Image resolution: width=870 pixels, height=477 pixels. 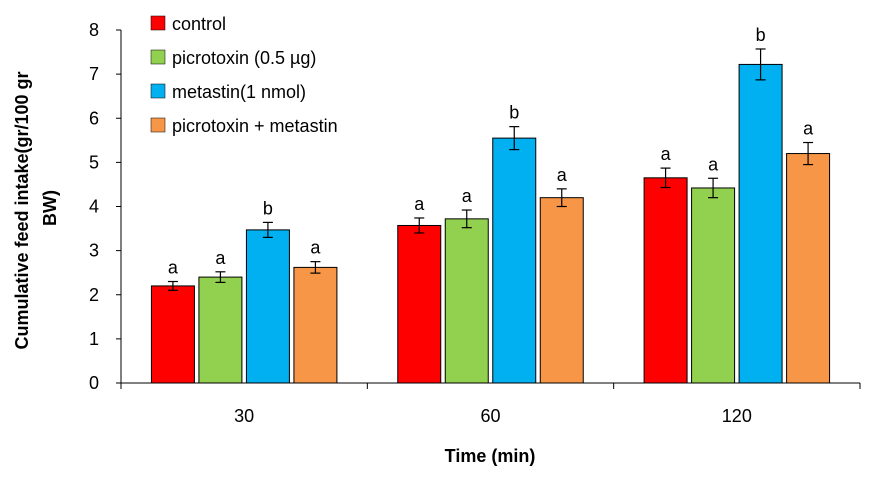 What do you see at coordinates (94, 30) in the screenshot?
I see `y-tick-label-8: 8` at bounding box center [94, 30].